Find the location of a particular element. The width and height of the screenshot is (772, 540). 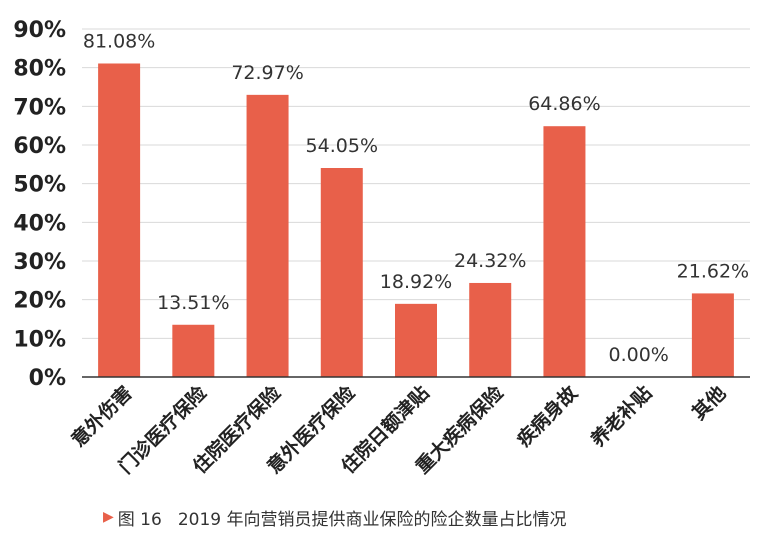

y-tick-label: 80% is located at coordinates (39, 69).